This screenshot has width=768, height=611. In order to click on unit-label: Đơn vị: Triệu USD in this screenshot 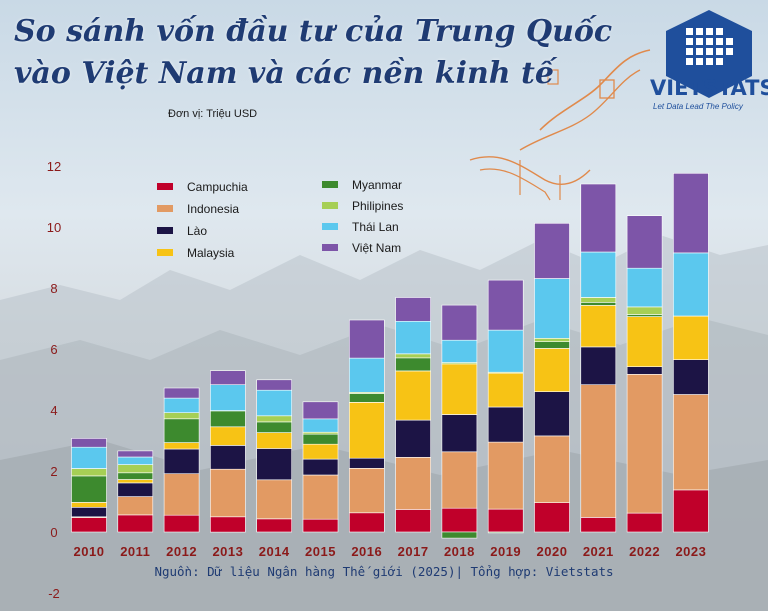, I will do `click(213, 114)`.